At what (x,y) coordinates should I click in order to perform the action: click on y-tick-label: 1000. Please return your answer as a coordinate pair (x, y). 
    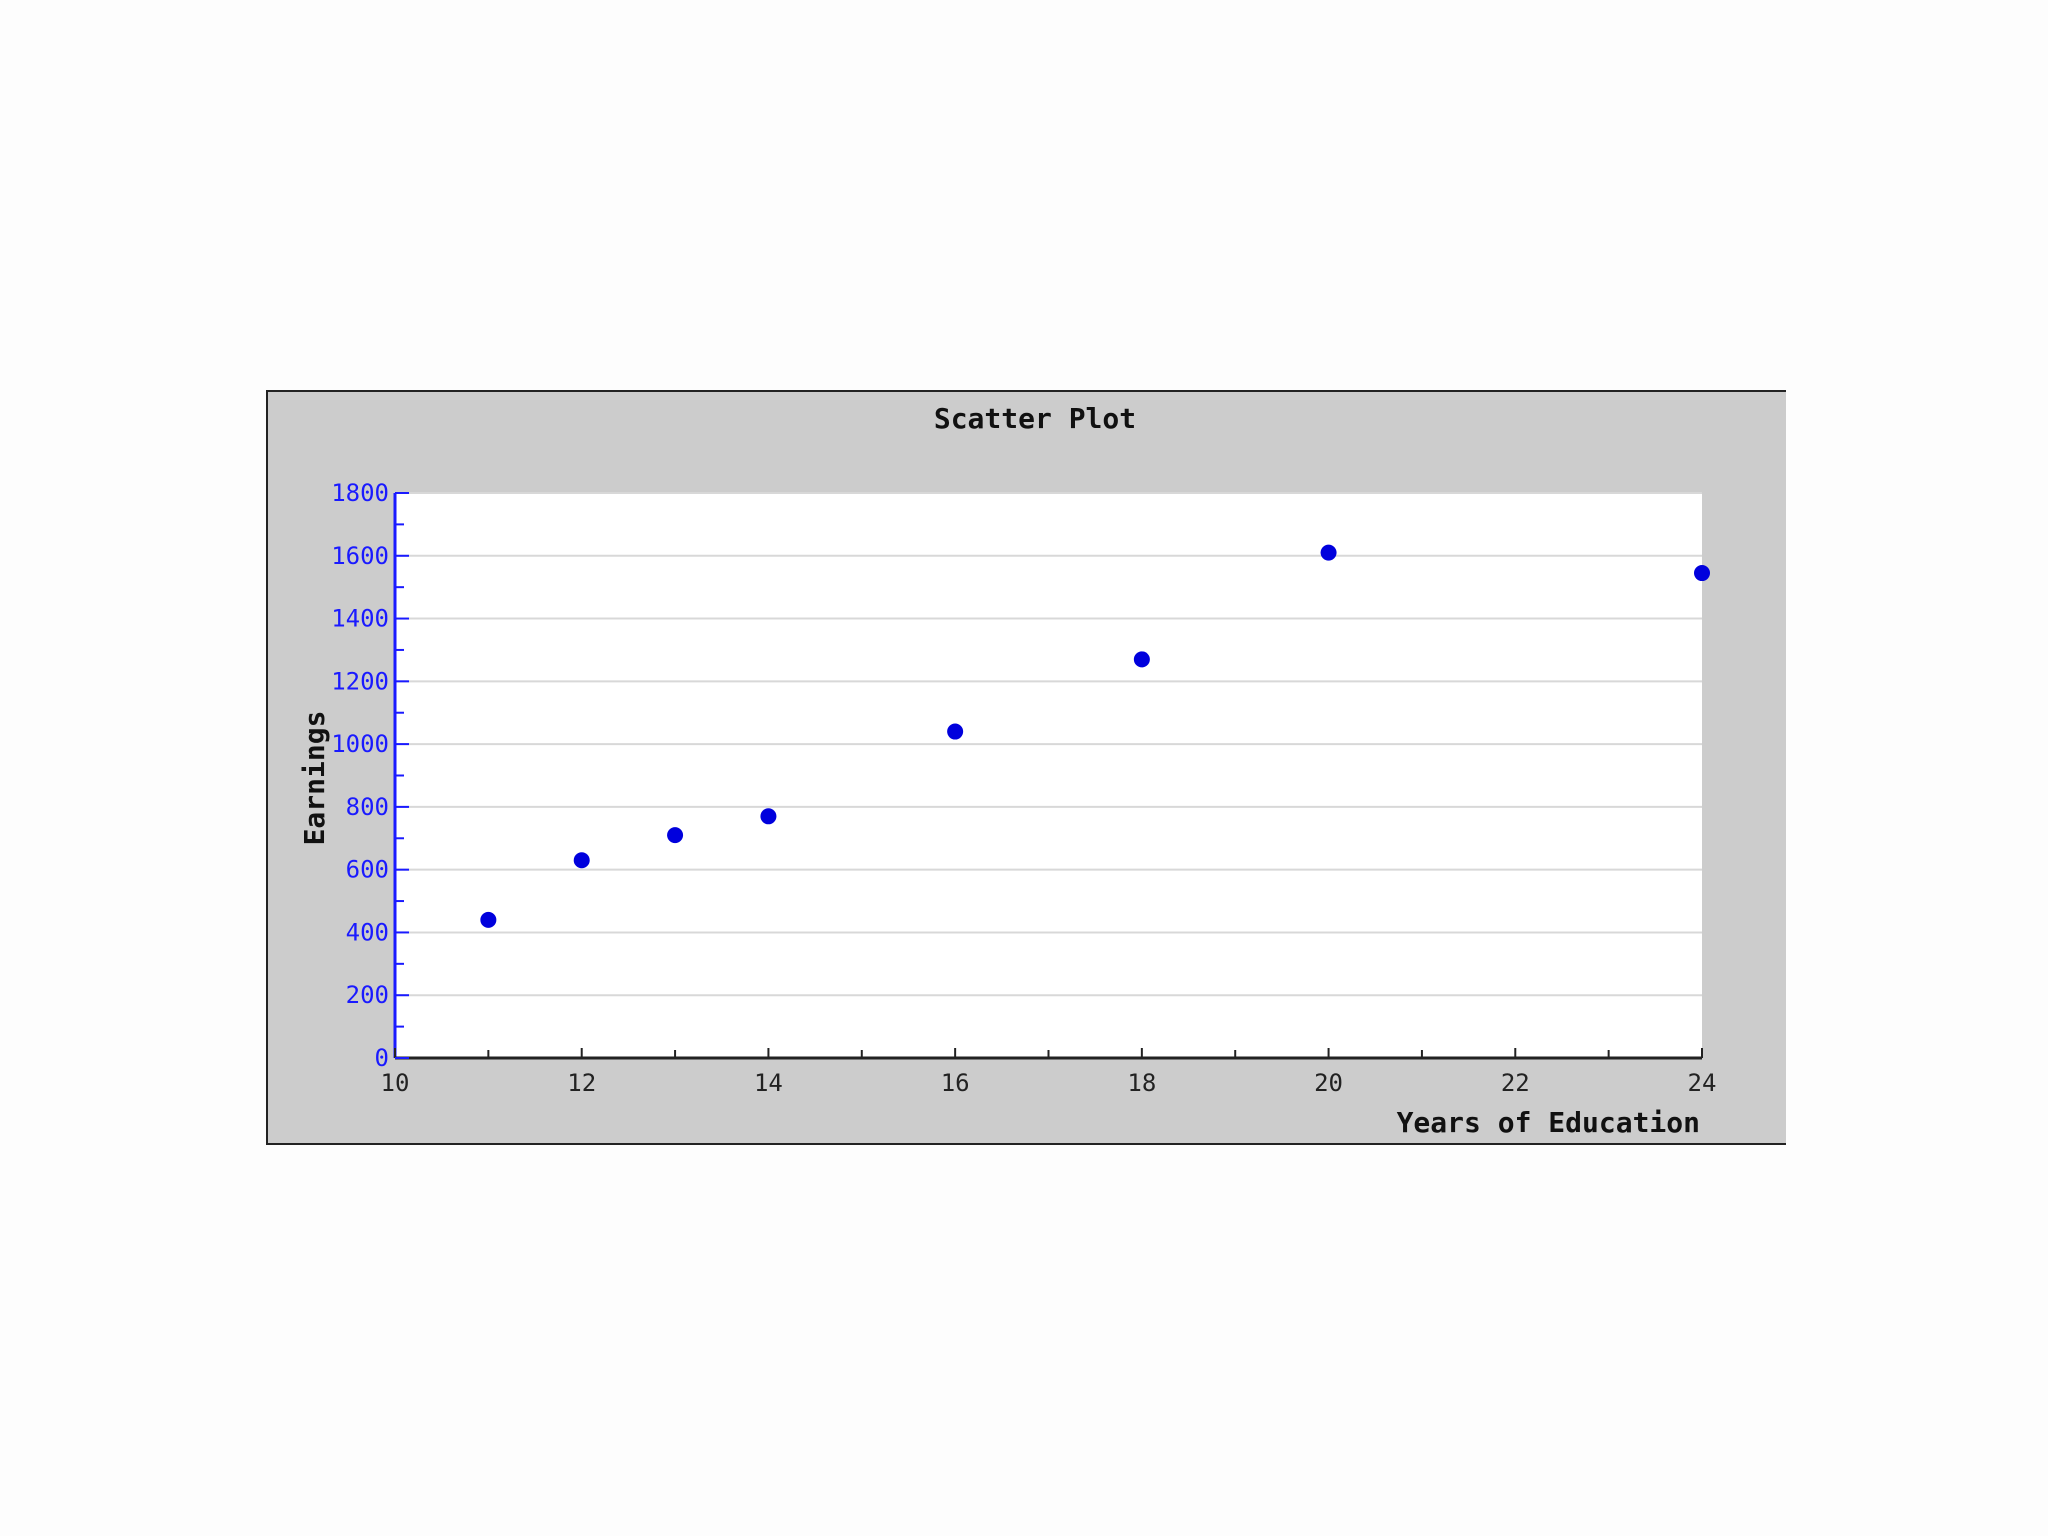
    Looking at the image, I should click on (360, 744).